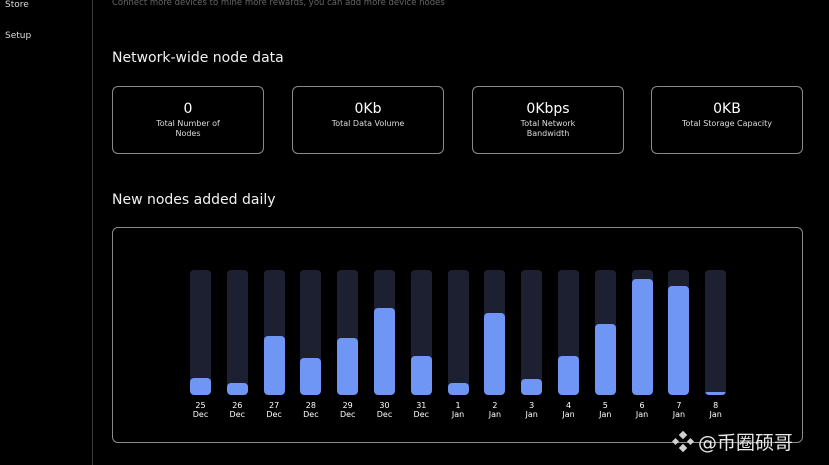 The image size is (829, 465). Describe the element at coordinates (274, 365) in the screenshot. I see `bar-27-dec` at that location.